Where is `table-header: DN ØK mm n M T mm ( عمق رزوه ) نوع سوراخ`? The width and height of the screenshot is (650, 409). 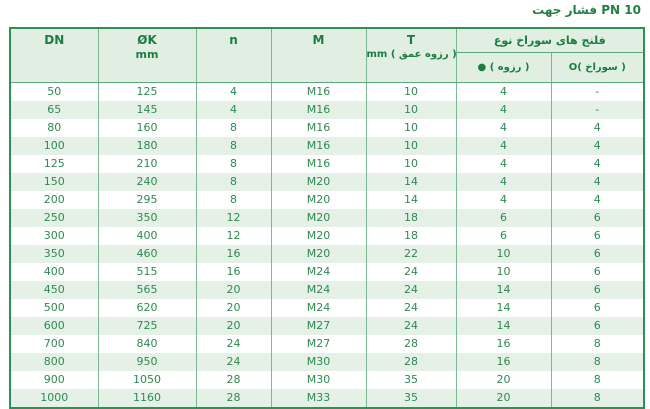
table-header: DN ØK mm n M T mm ( عمق رزوه ) نوع سوراخ is located at coordinates (327, 55).